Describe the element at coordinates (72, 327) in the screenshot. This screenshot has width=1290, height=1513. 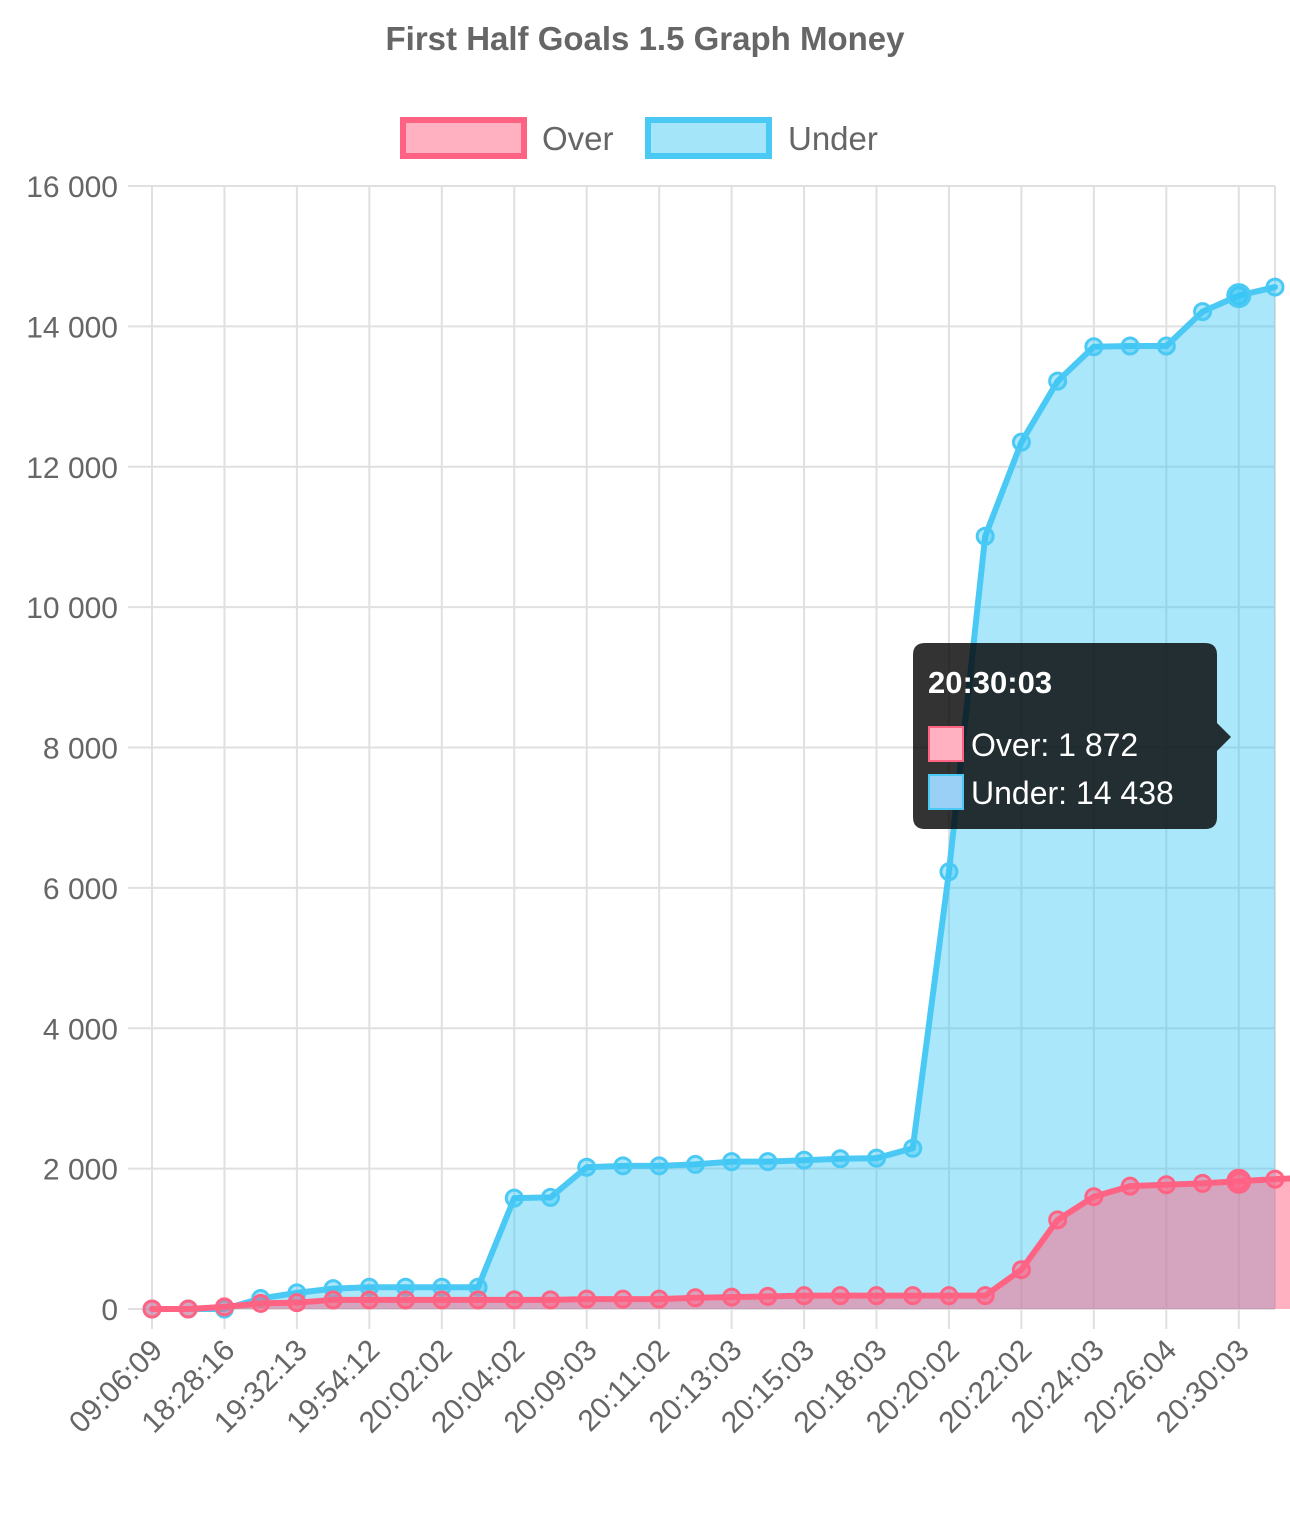
I see `y-tick-label: 14 000` at that location.